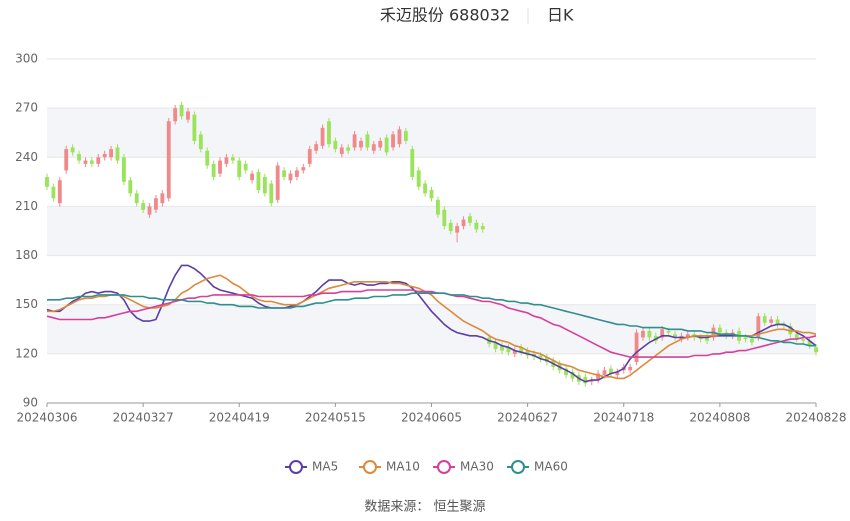 This screenshot has height=521, width=850. Describe the element at coordinates (26, 304) in the screenshot. I see `y-tick-label: 150` at that location.